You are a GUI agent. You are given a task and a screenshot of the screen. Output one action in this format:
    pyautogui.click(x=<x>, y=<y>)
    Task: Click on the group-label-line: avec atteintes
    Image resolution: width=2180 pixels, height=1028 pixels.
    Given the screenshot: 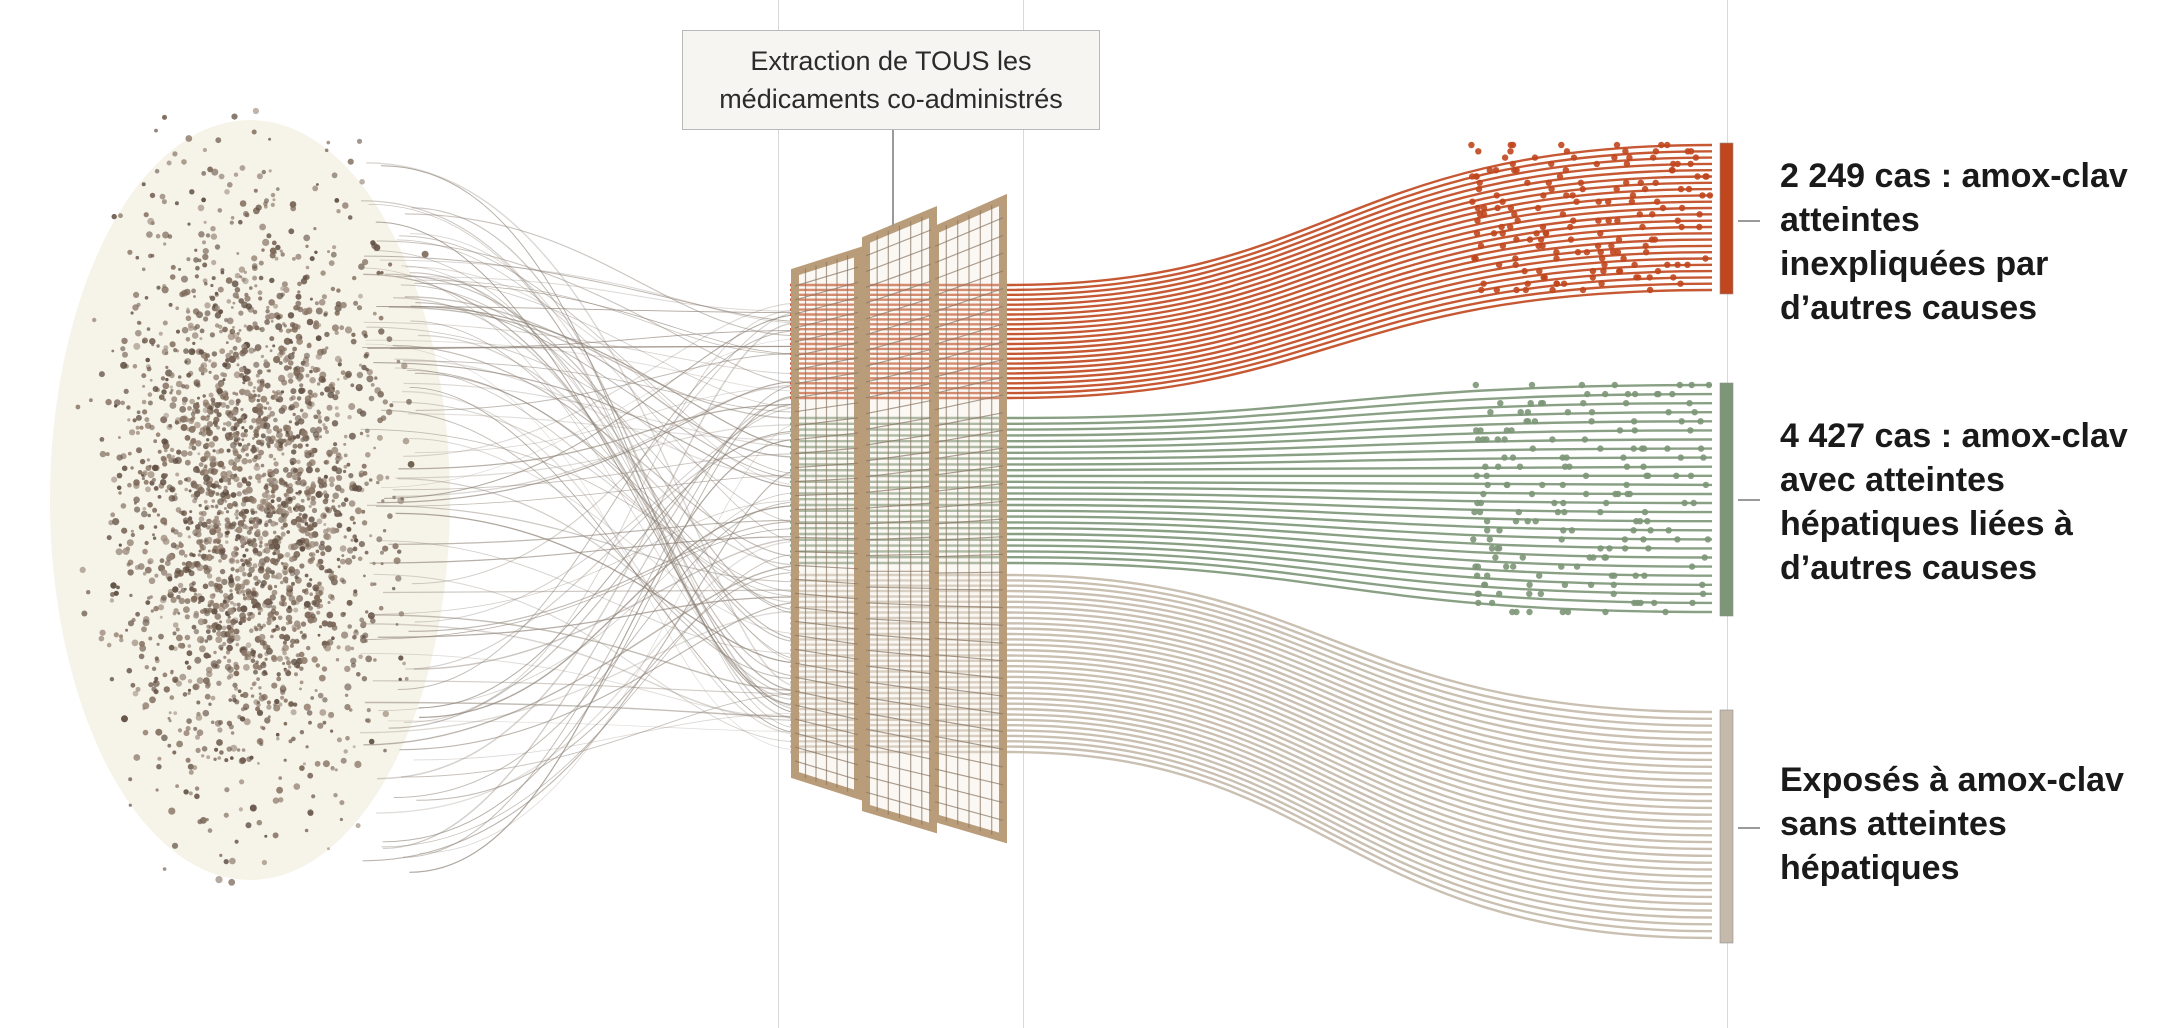 What is the action you would take?
    pyautogui.click(x=1892, y=480)
    